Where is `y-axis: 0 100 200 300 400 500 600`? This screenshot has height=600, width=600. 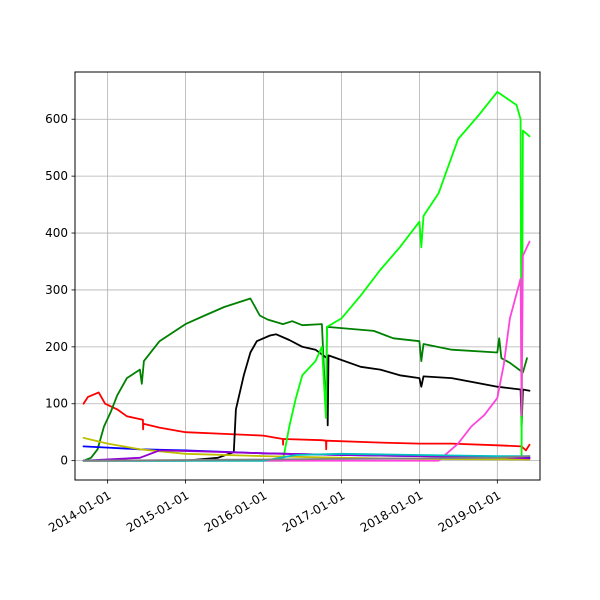
y-axis: 0 100 200 300 400 500 600 is located at coordinates (60, 290).